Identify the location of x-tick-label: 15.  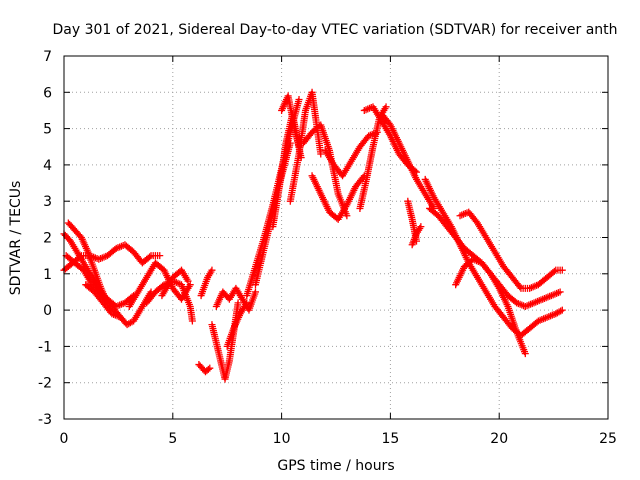
(390, 439).